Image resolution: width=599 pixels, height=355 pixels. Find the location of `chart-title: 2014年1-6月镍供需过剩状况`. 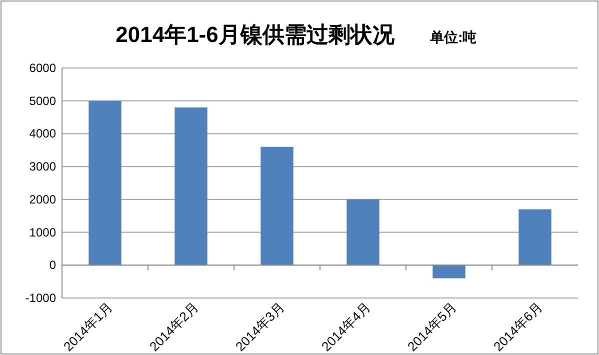

chart-title: 2014年1-6月镍供需过剩状况 is located at coordinates (256, 34).